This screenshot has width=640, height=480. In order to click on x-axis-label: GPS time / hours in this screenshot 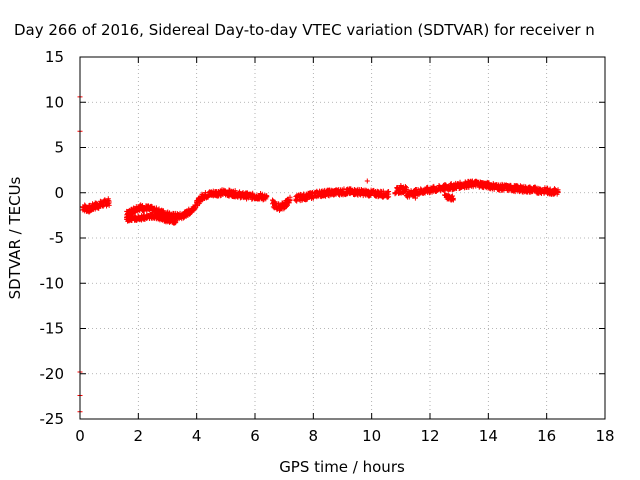, I will do `click(342, 467)`.